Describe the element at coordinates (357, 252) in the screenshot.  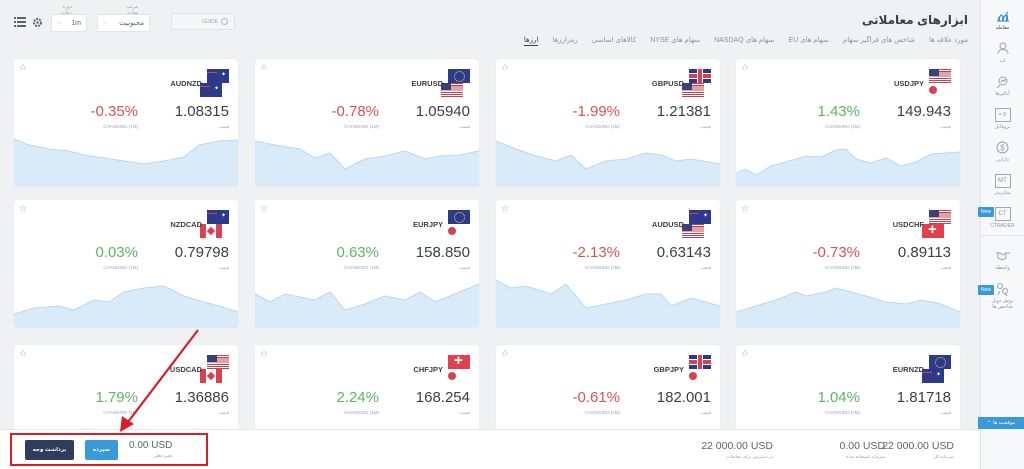
I see `change-percent: 0.63%` at that location.